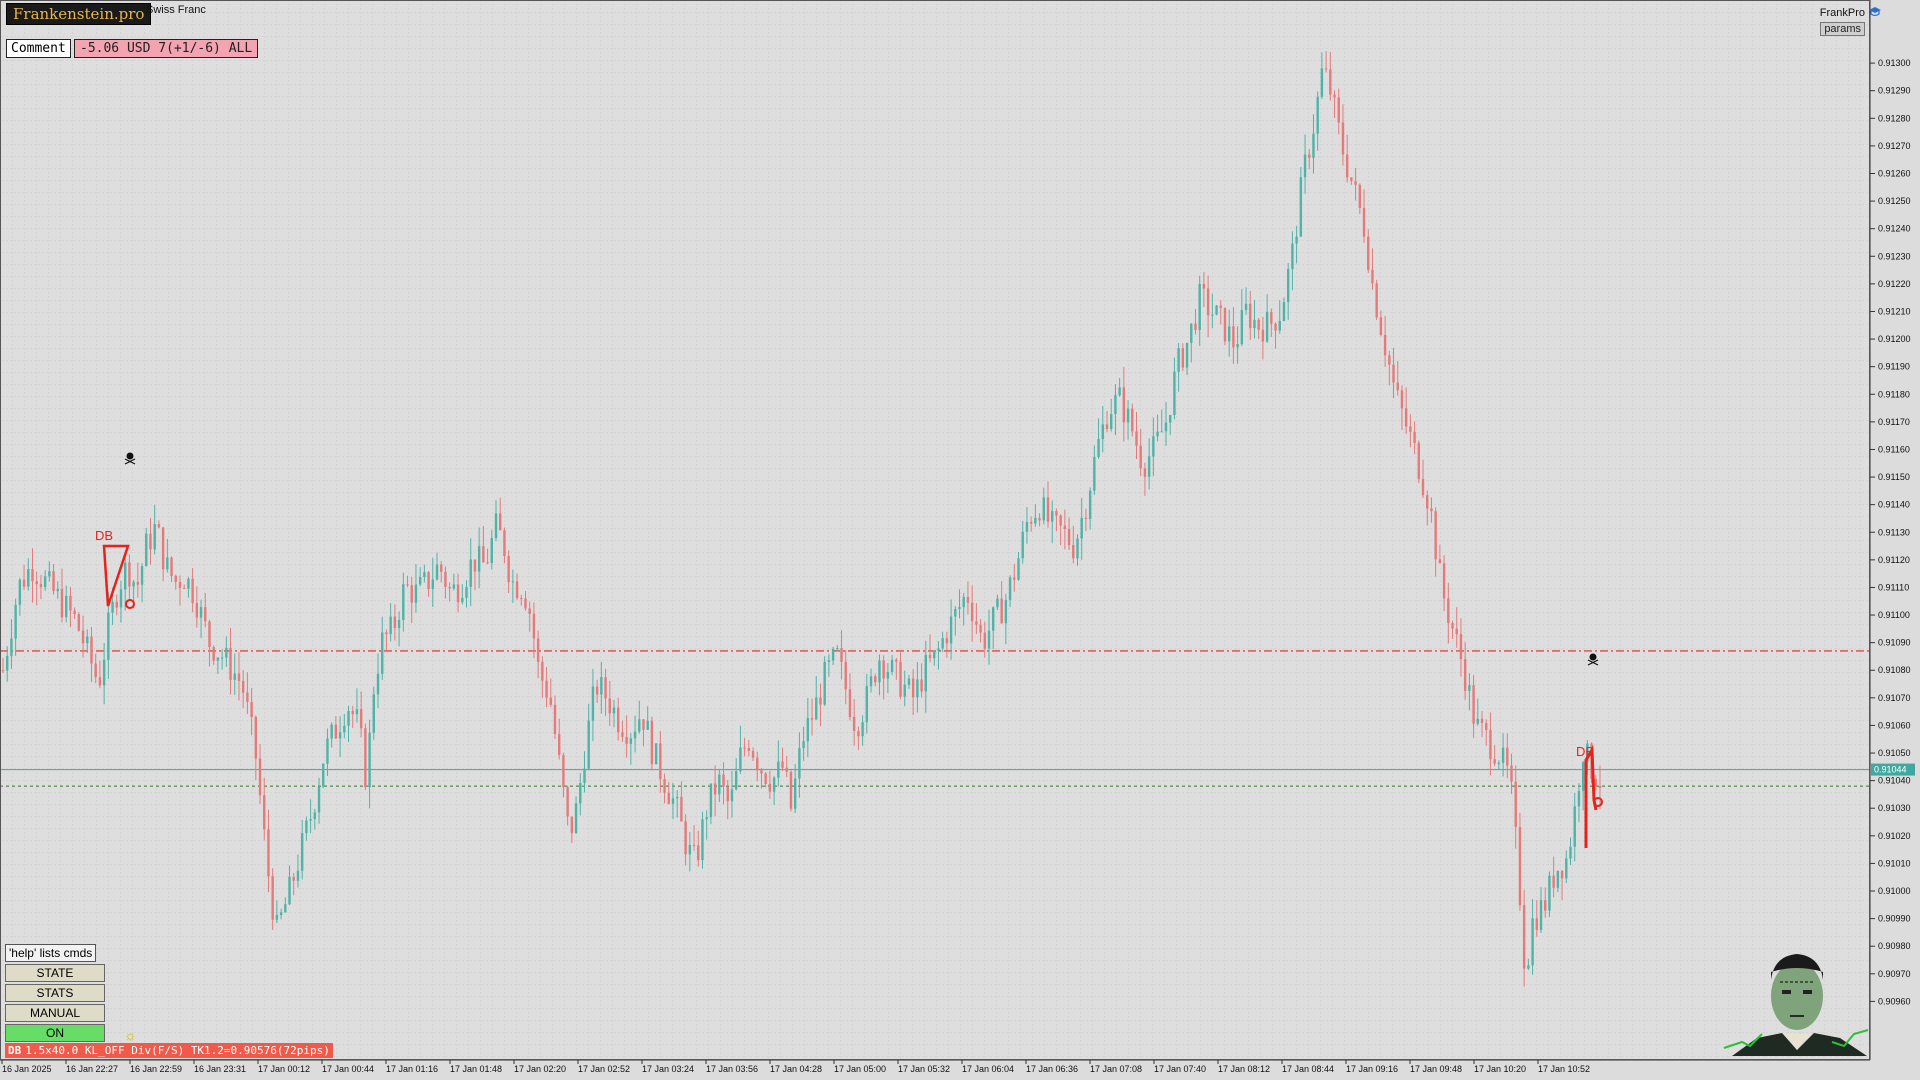 This screenshot has width=1920, height=1080. Describe the element at coordinates (116, 575) in the screenshot. I see `db-pattern-triangle` at that location.